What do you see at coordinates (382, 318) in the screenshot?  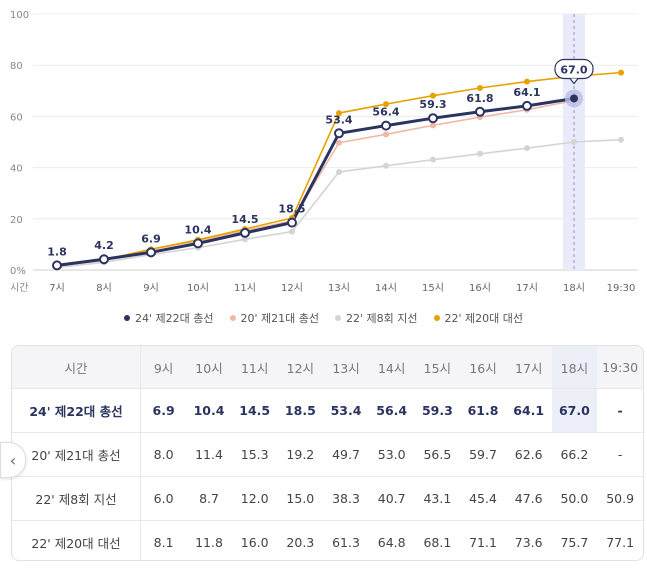 I see `legend-label: 22' 제8회 지선` at bounding box center [382, 318].